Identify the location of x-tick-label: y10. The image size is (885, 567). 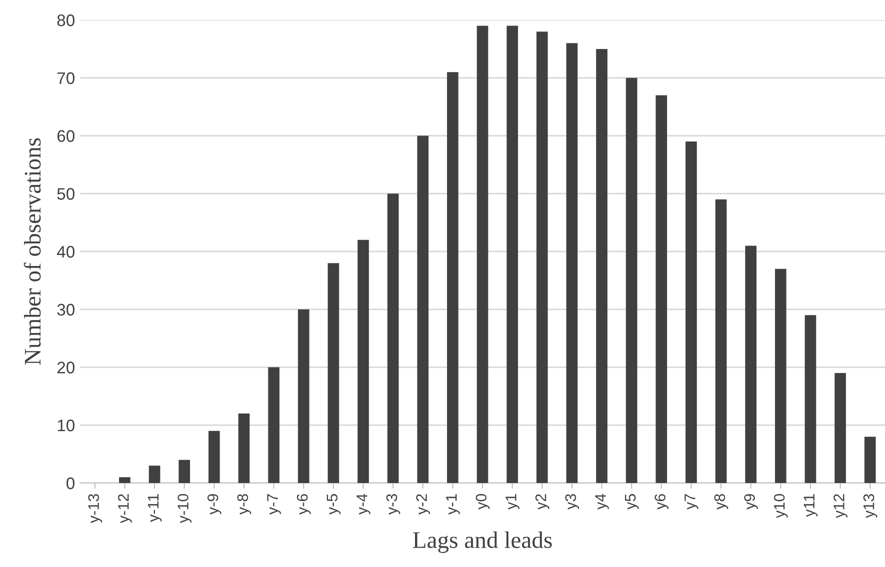
(781, 506).